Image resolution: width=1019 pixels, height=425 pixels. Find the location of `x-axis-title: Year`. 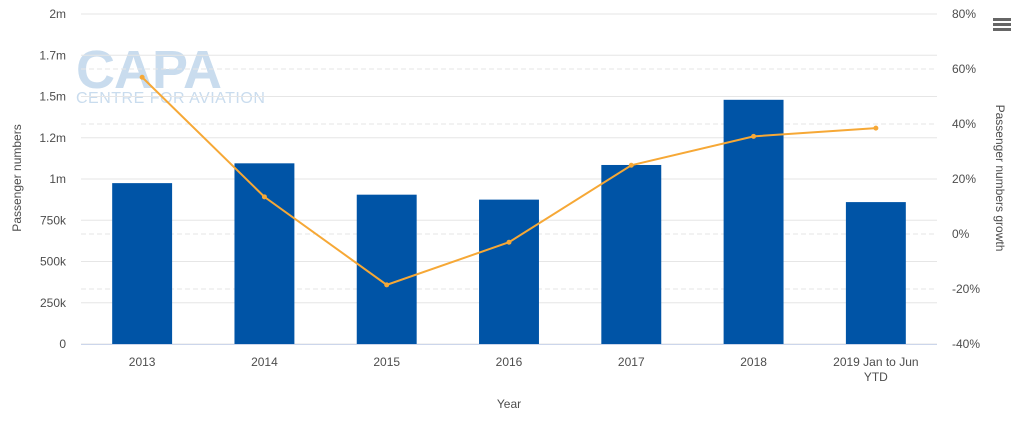

x-axis-title: Year is located at coordinates (509, 404).